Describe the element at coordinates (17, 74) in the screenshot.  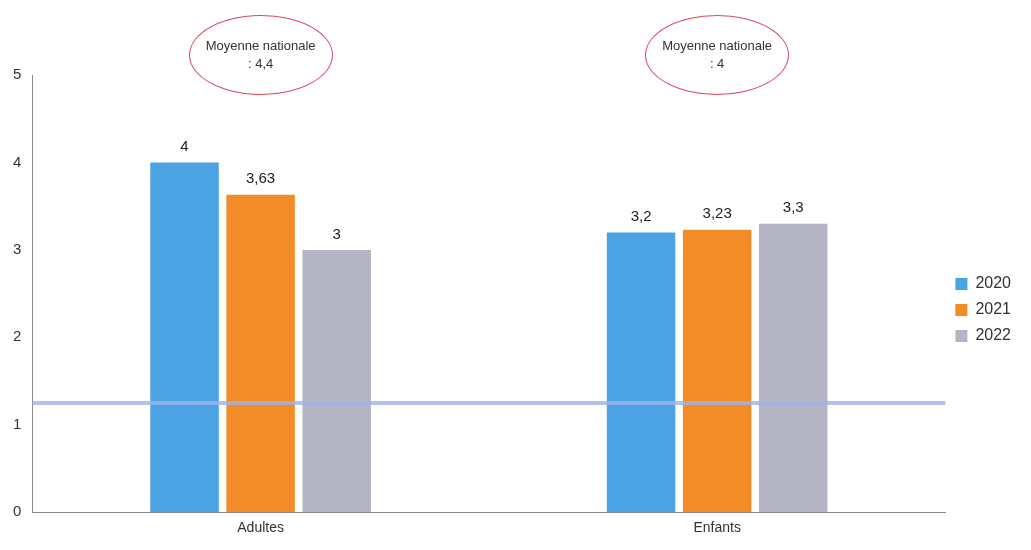
I see `y-tick-label: 5` at that location.